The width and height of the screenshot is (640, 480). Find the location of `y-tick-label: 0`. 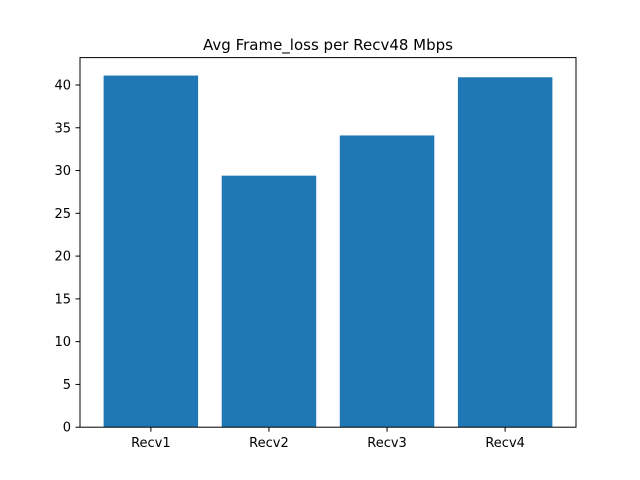

y-tick-label: 0 is located at coordinates (67, 428).